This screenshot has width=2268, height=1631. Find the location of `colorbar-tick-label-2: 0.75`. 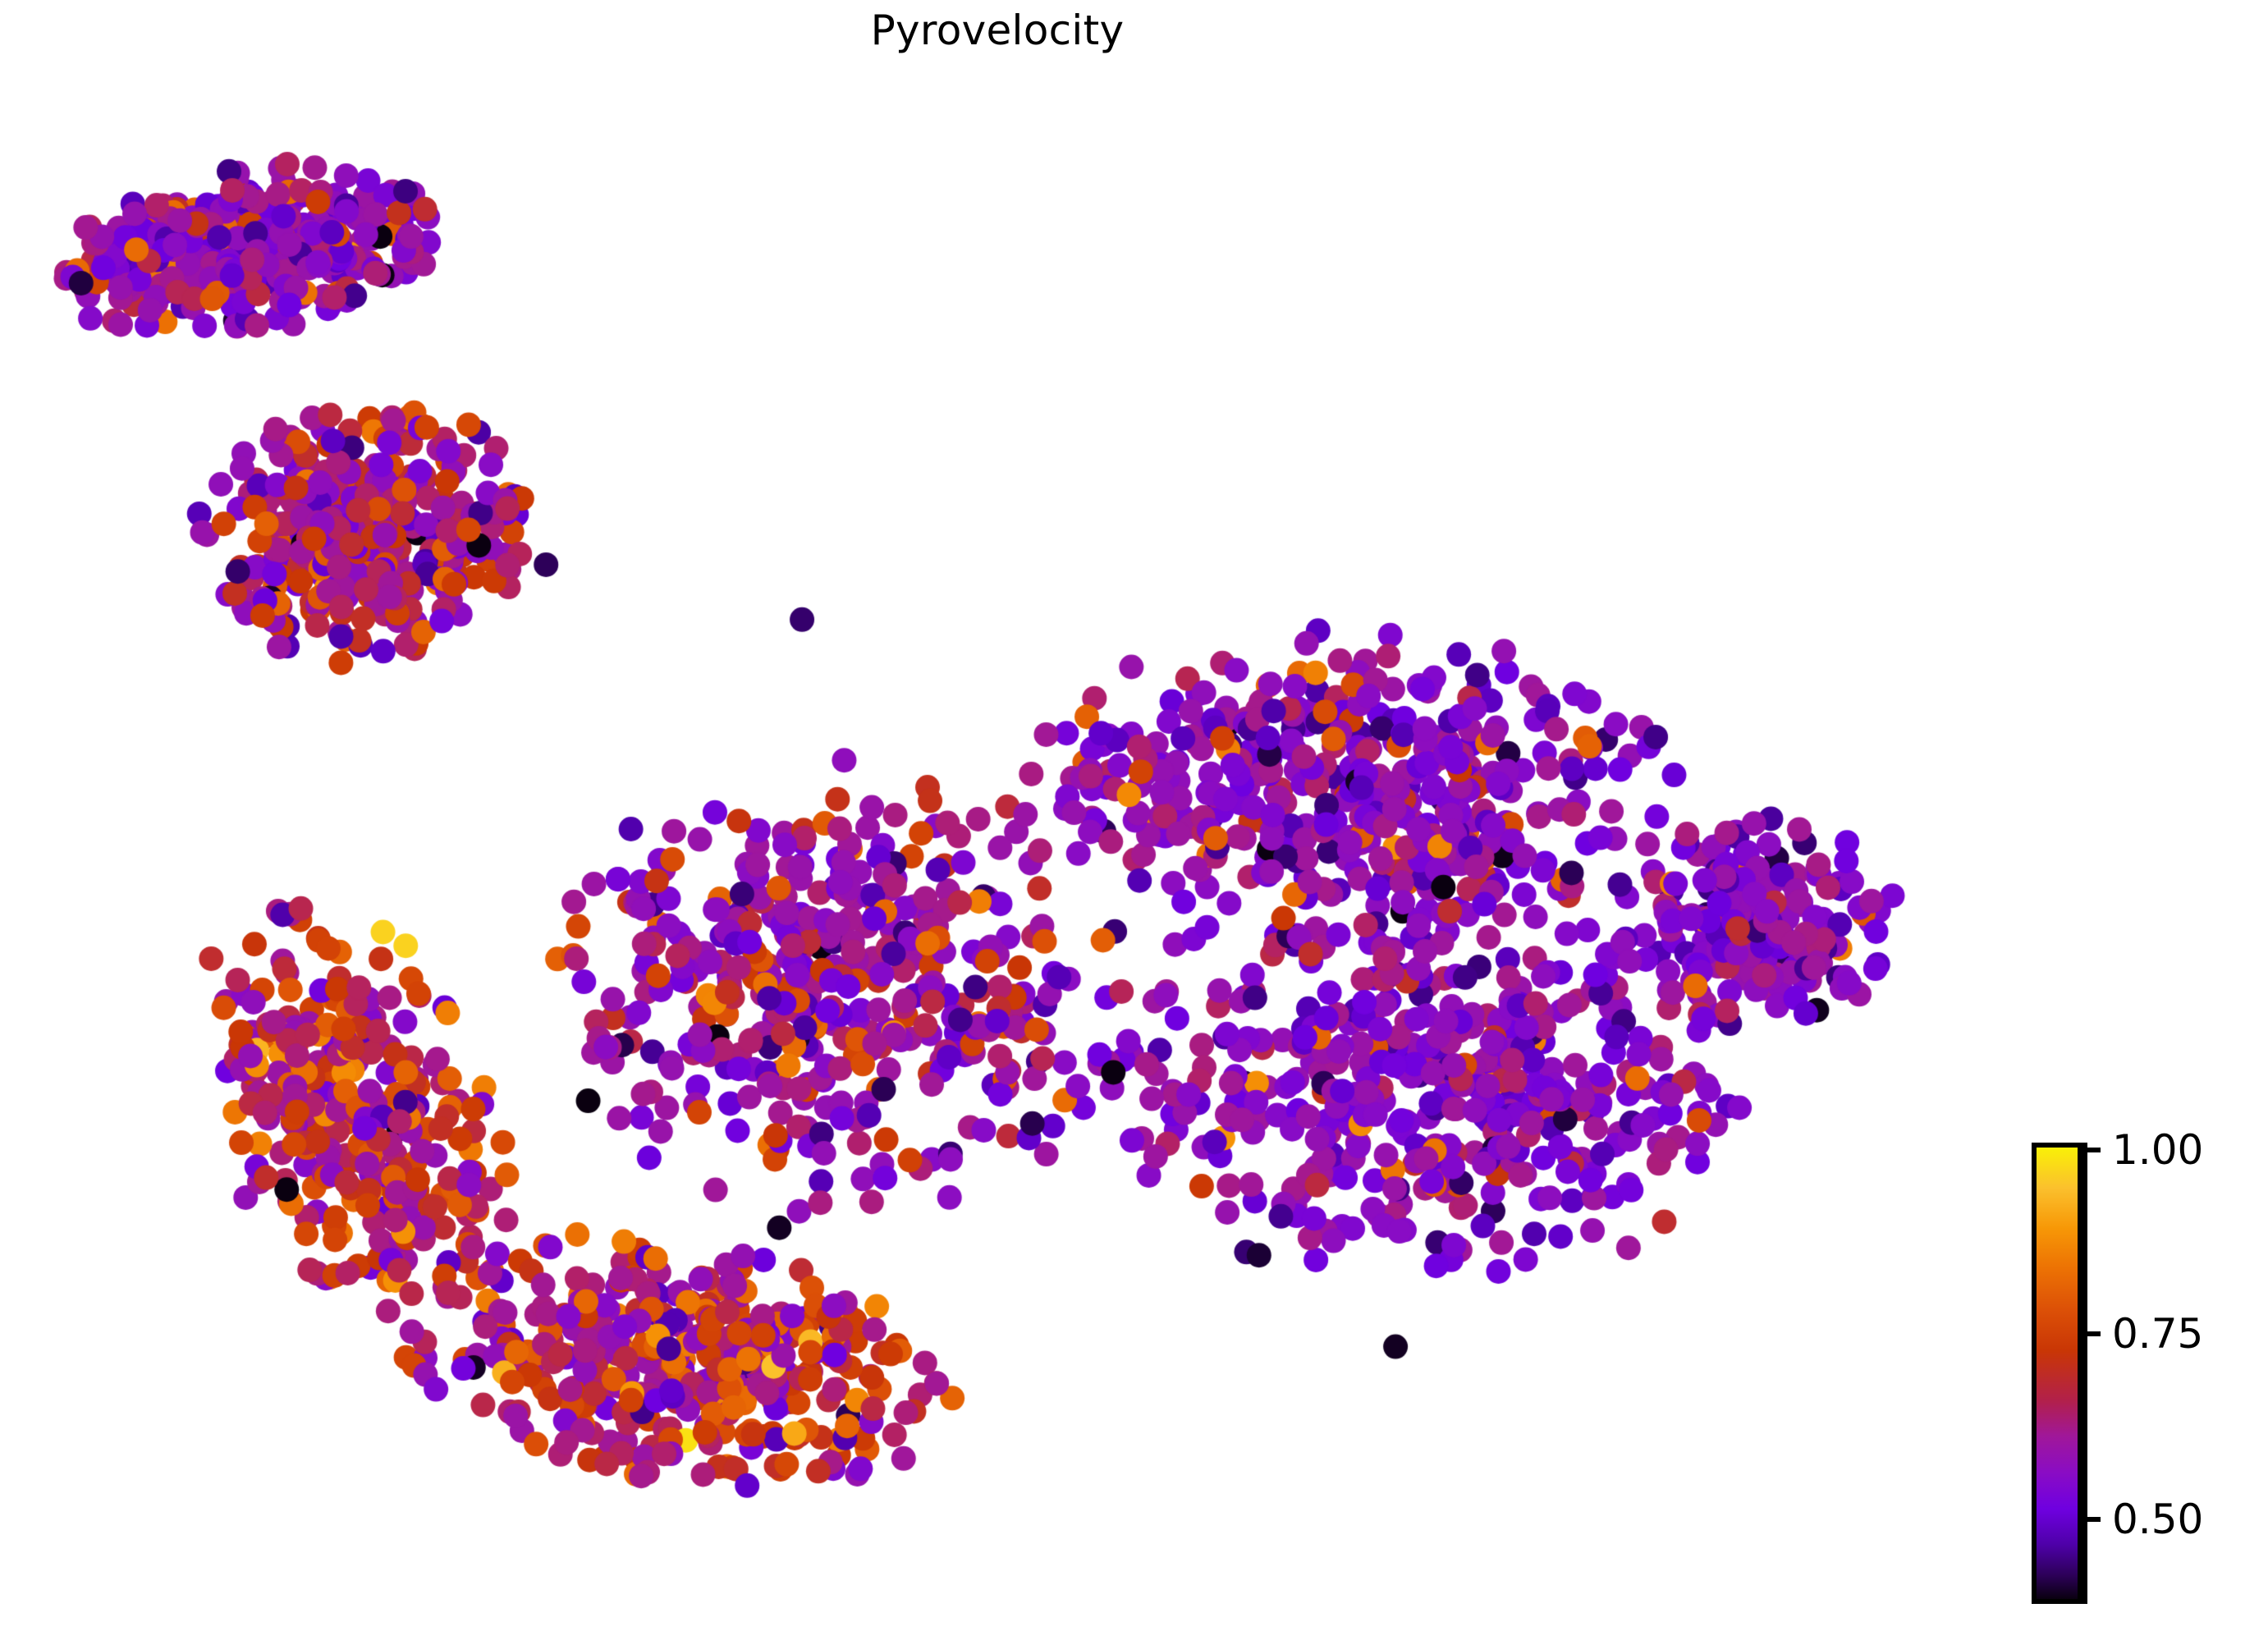

colorbar-tick-label-2: 0.75 is located at coordinates (2158, 1334).